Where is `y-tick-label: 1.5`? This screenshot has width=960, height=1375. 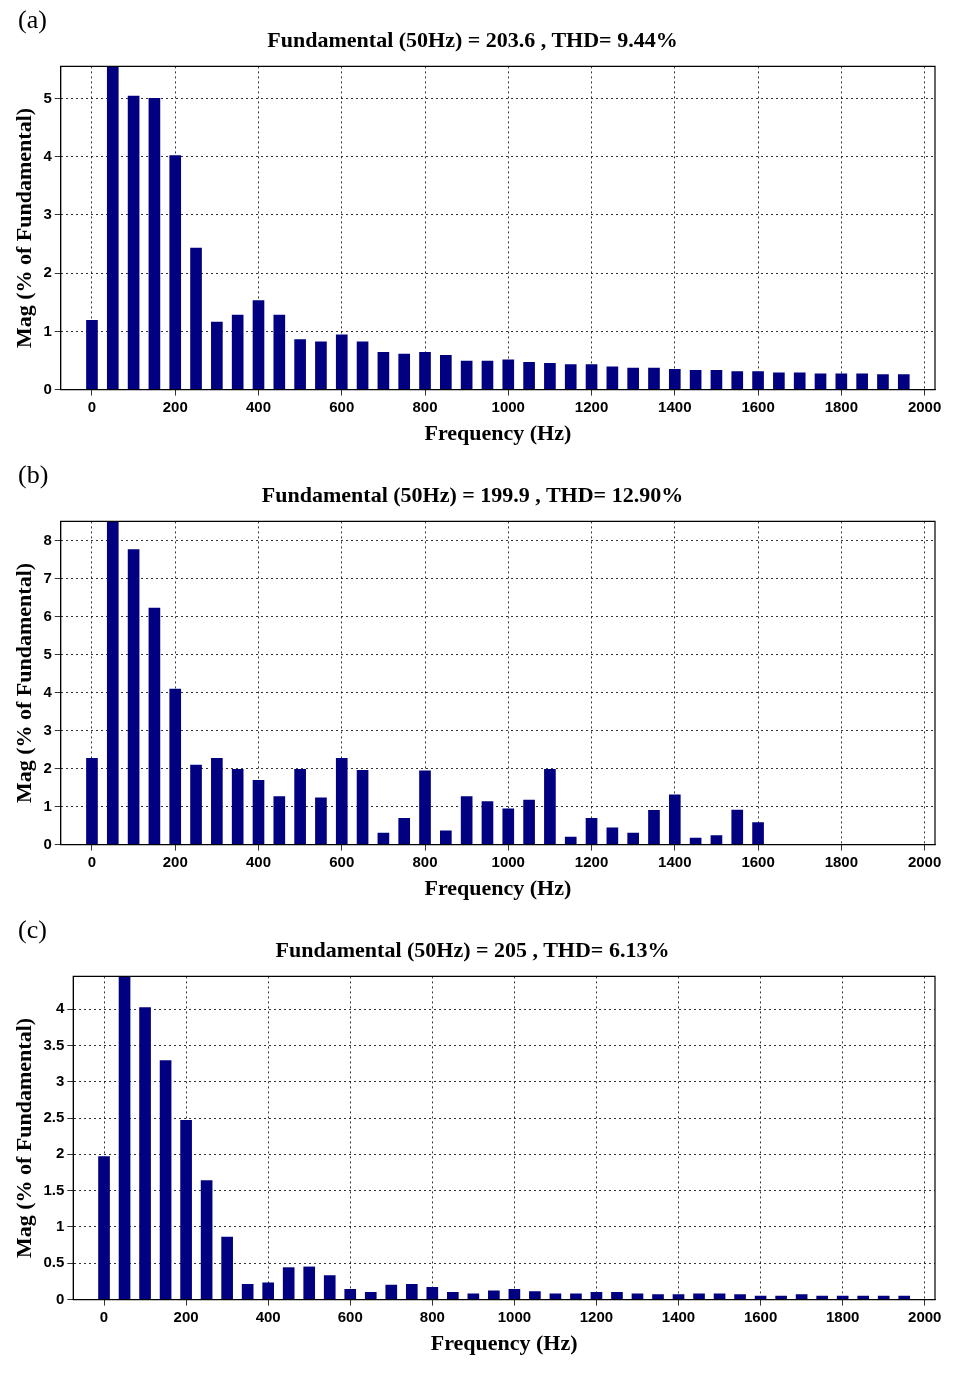 y-tick-label: 1.5 is located at coordinates (54, 1189).